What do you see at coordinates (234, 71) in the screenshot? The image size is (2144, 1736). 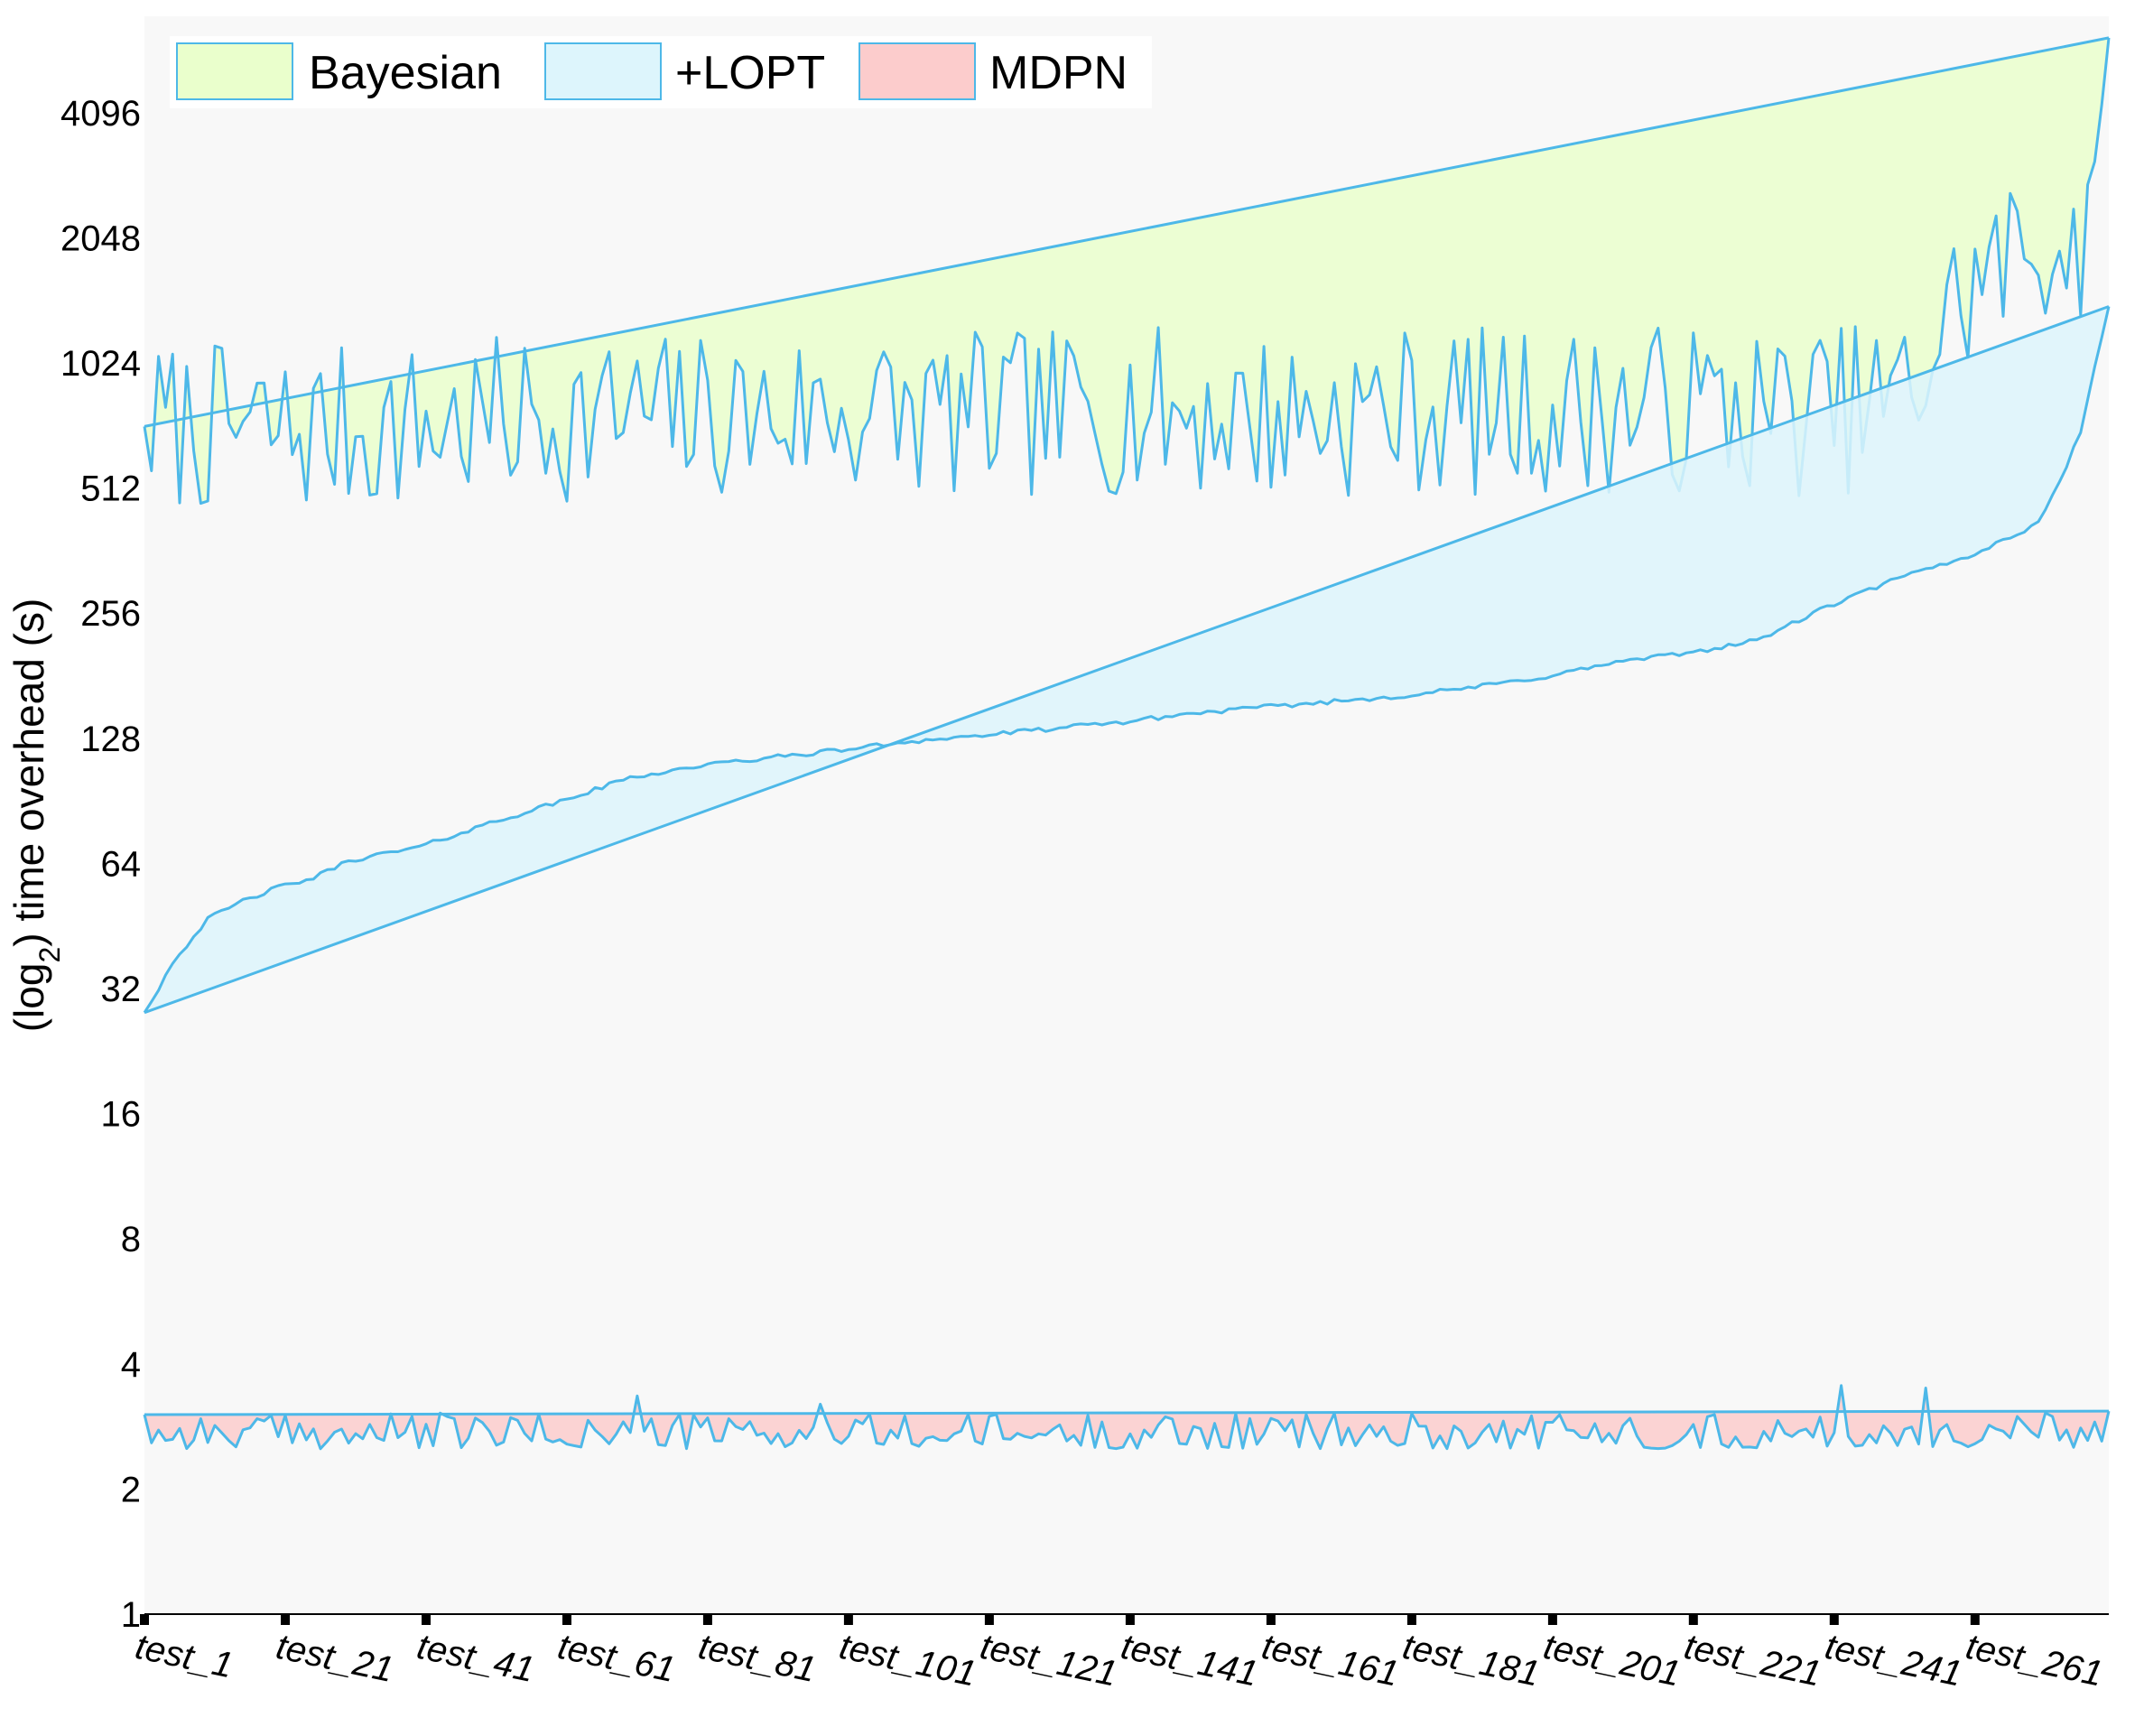 I see `legend-swatch-bayesian` at bounding box center [234, 71].